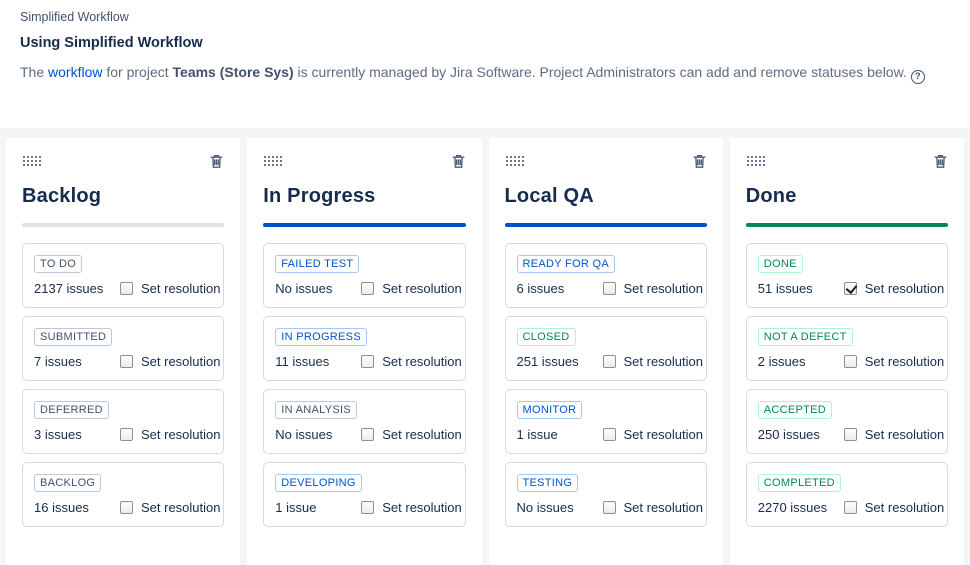 Image resolution: width=970 pixels, height=565 pixels. I want to click on column-title: Done, so click(771, 196).